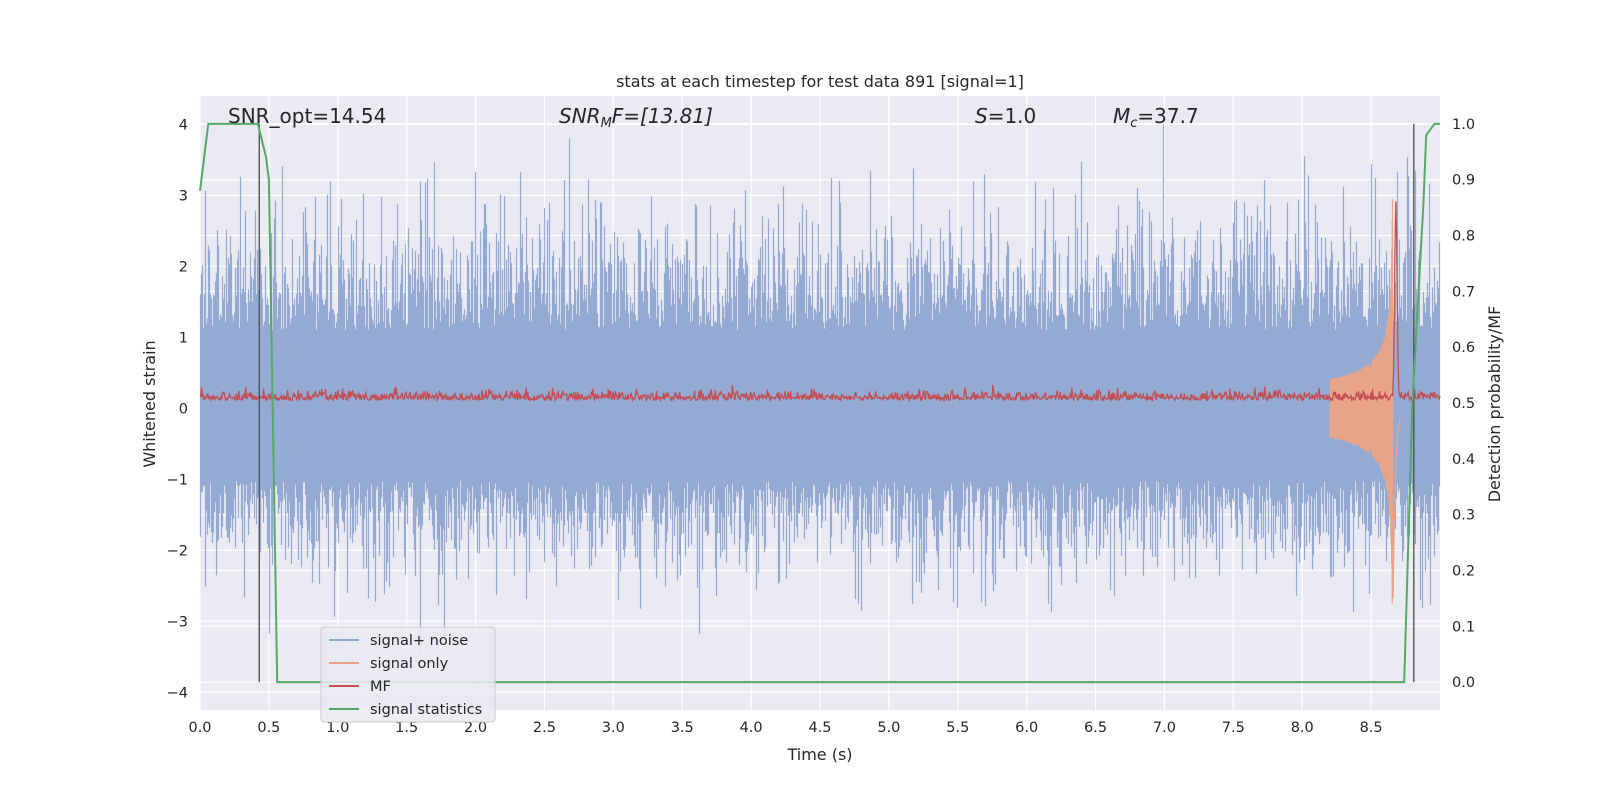 This screenshot has width=1600, height=800. I want to click on y2-tick-label: 0.6, so click(1463, 348).